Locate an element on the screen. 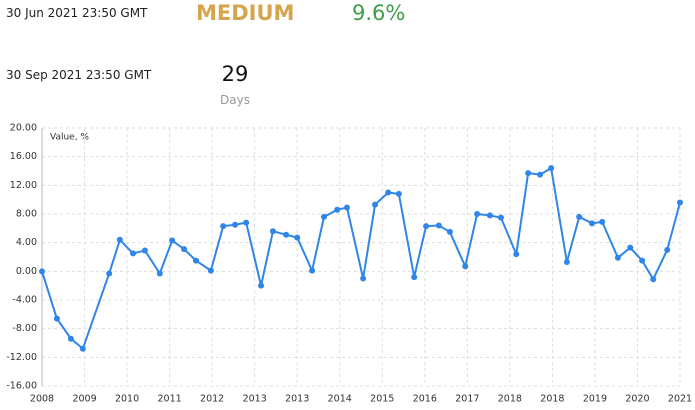 The height and width of the screenshot is (410, 695). y-tick-label: -4.00 is located at coordinates (24, 300).